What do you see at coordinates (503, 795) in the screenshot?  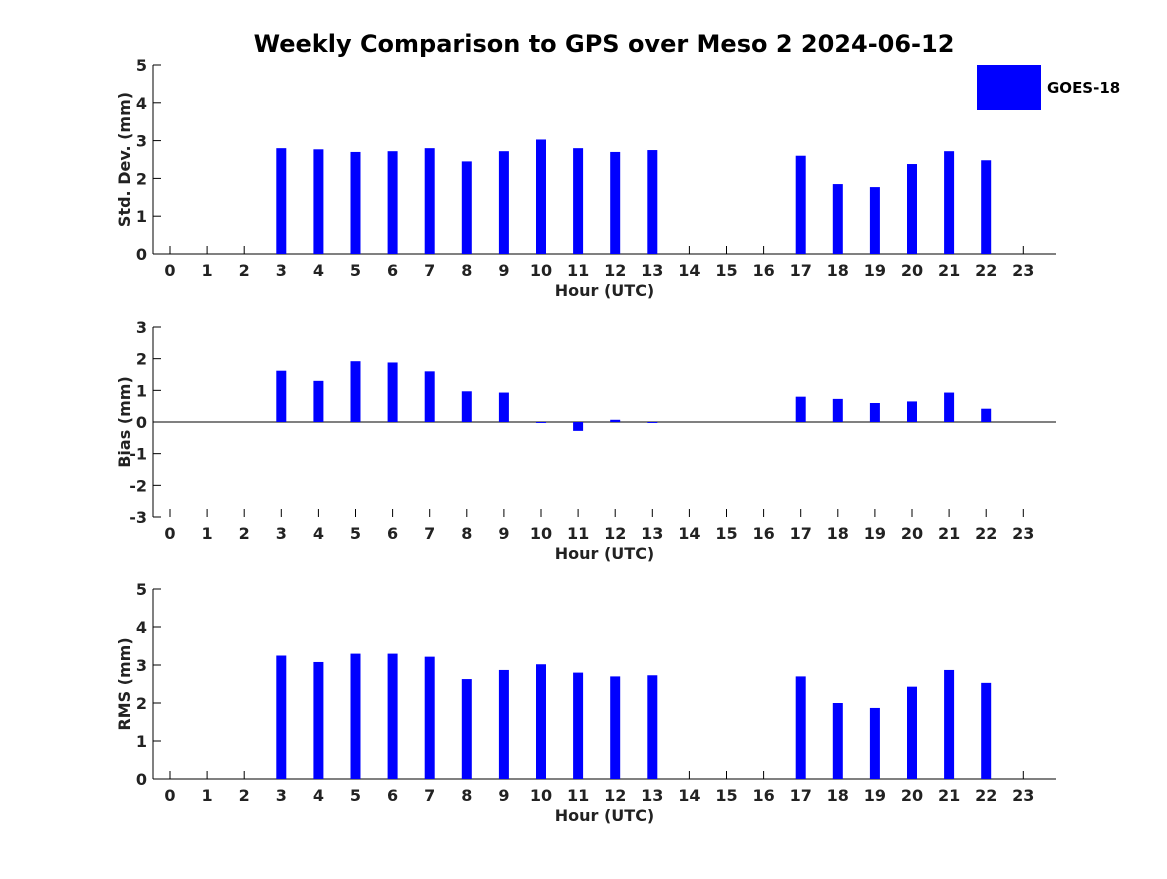 I see `x-tick-label: 9` at bounding box center [503, 795].